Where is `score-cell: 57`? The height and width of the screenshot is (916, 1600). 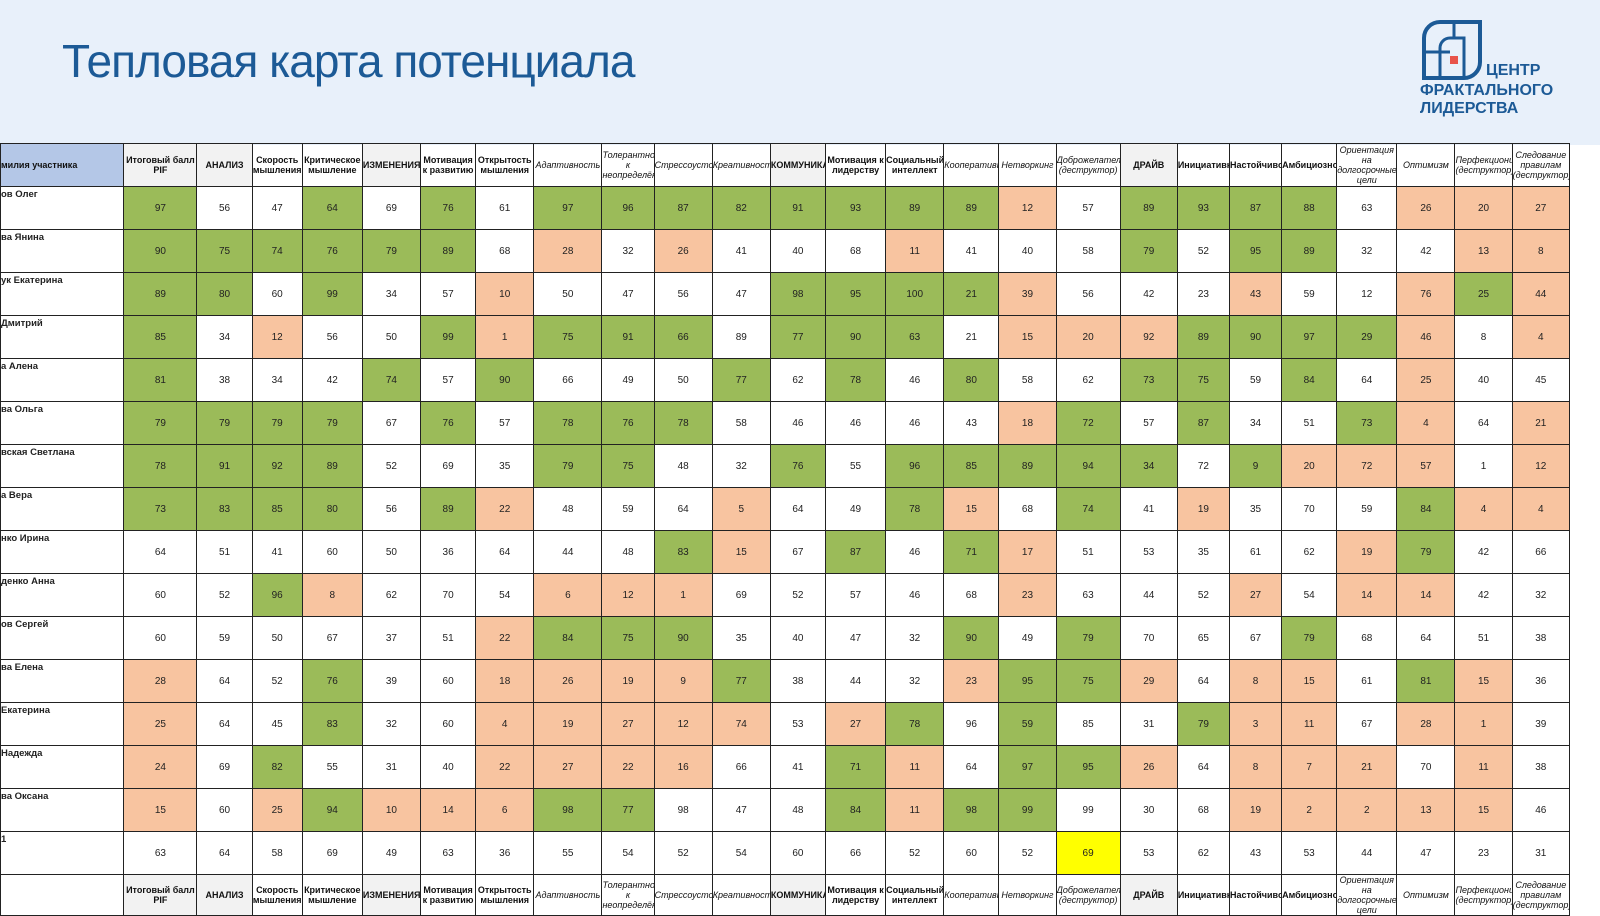 score-cell: 57 is located at coordinates (1426, 466).